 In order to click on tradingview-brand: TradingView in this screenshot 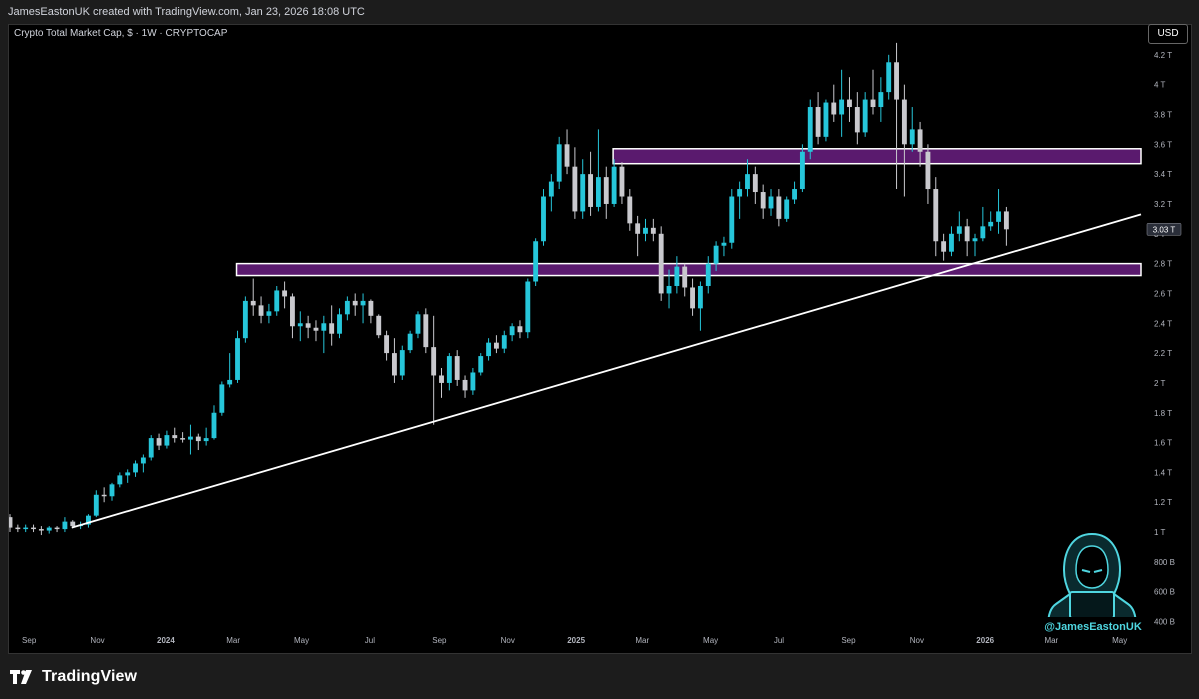, I will do `click(73, 677)`.